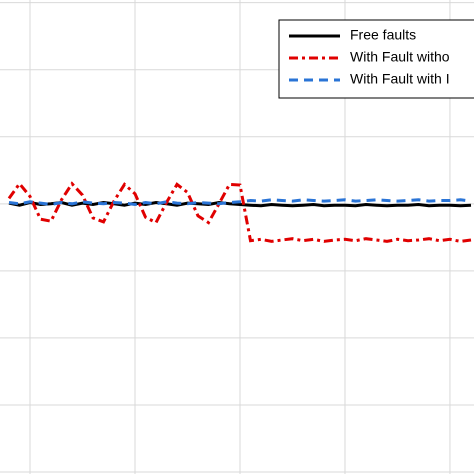 This screenshot has width=474, height=474. What do you see at coordinates (400, 79) in the screenshot?
I see `legend-label: With Fault with I` at bounding box center [400, 79].